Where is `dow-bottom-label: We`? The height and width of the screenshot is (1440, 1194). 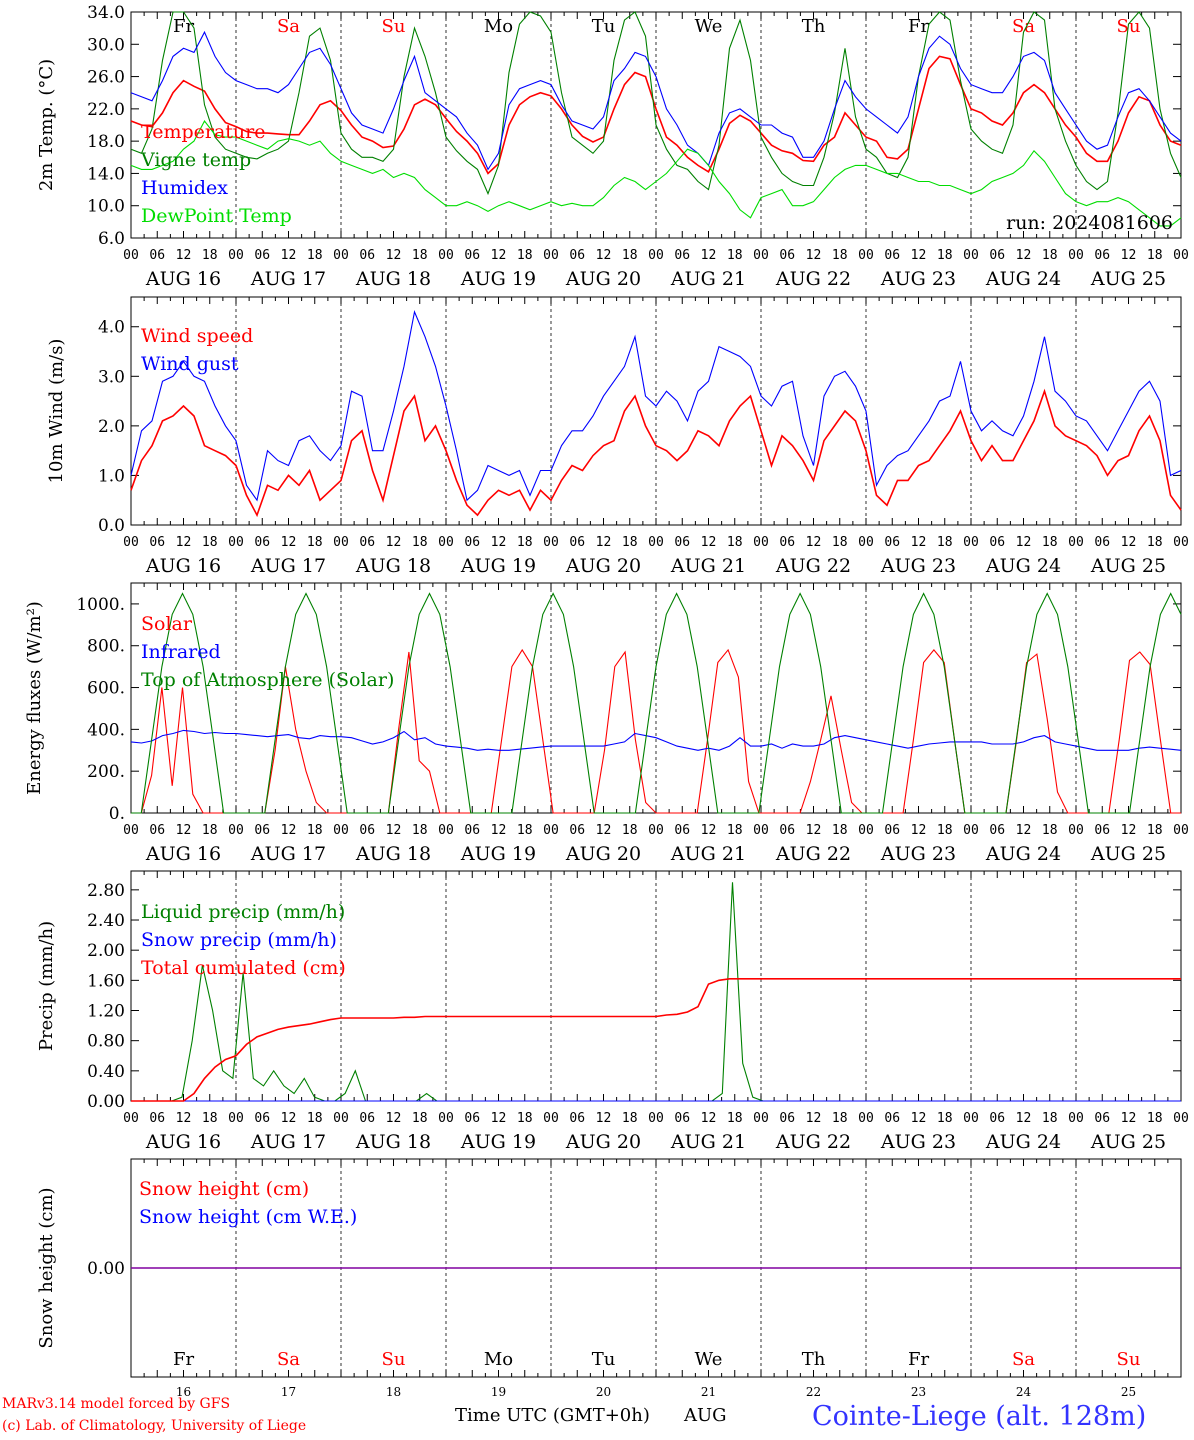
dow-bottom-label: We is located at coordinates (709, 1359).